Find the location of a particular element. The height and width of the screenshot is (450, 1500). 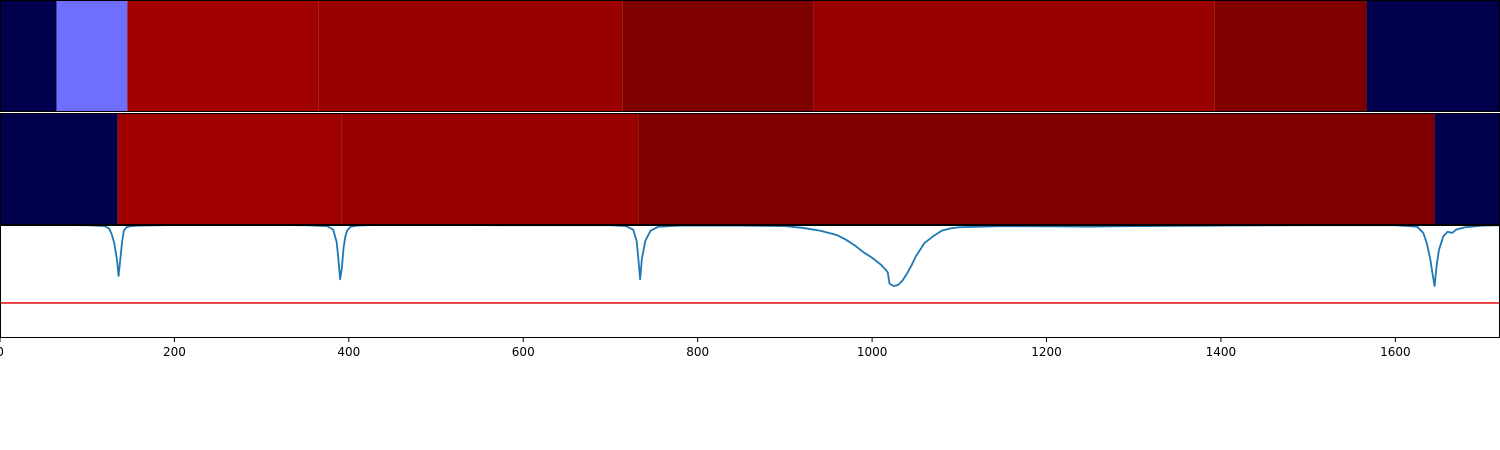

signal-curve is located at coordinates (750, 255).